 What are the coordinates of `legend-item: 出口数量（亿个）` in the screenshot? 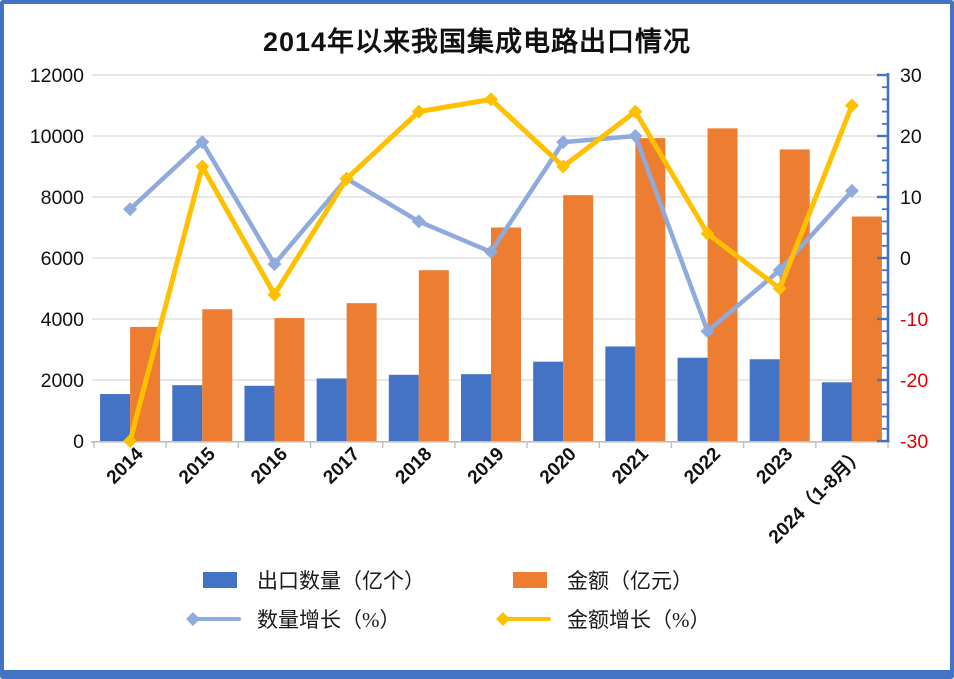 It's located at (342, 580).